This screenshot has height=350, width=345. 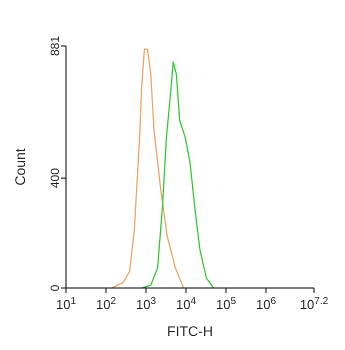 I want to click on y-tick-label: 881, so click(x=55, y=46).